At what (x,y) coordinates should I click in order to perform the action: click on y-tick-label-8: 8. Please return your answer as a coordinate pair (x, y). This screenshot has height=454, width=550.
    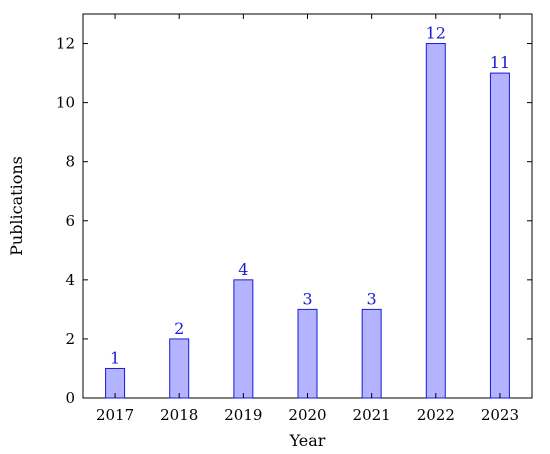
    Looking at the image, I should click on (70, 162).